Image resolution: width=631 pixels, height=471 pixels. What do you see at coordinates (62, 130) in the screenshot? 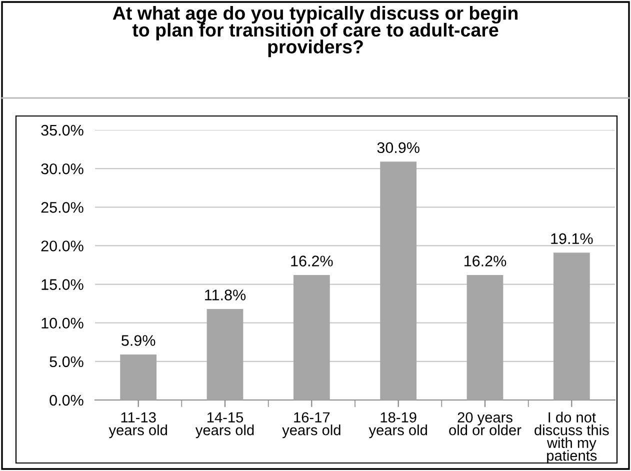
I see `y-tick-label: 35.0%` at bounding box center [62, 130].